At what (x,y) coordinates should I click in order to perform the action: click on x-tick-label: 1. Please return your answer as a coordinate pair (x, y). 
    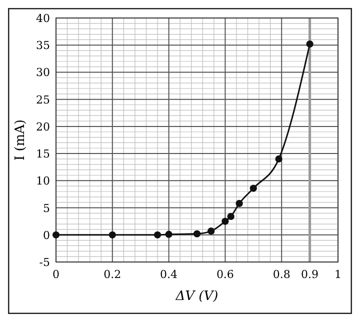
    Looking at the image, I should click on (338, 274).